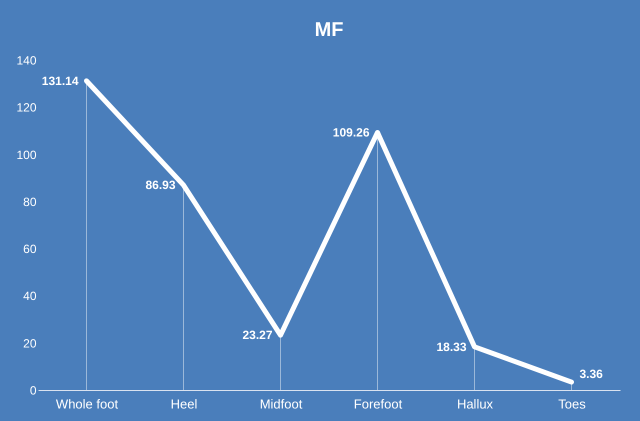 This screenshot has height=421, width=640. What do you see at coordinates (475, 404) in the screenshot?
I see `x-tick-label: Hallux` at bounding box center [475, 404].